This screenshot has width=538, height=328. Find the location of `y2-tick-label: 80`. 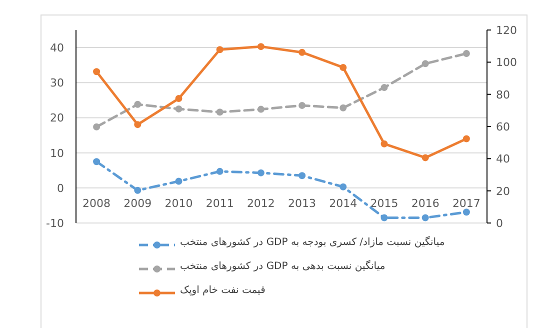

y2-tick-label: 80 is located at coordinates (503, 95).